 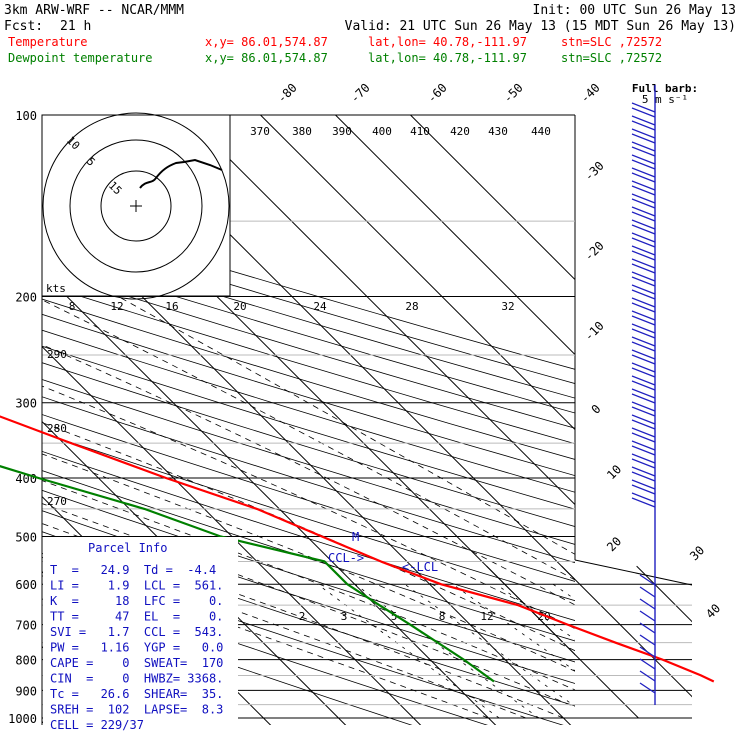 What do you see at coordinates (626, 631) in the screenshot?
I see `isotherm-ext` at bounding box center [626, 631].